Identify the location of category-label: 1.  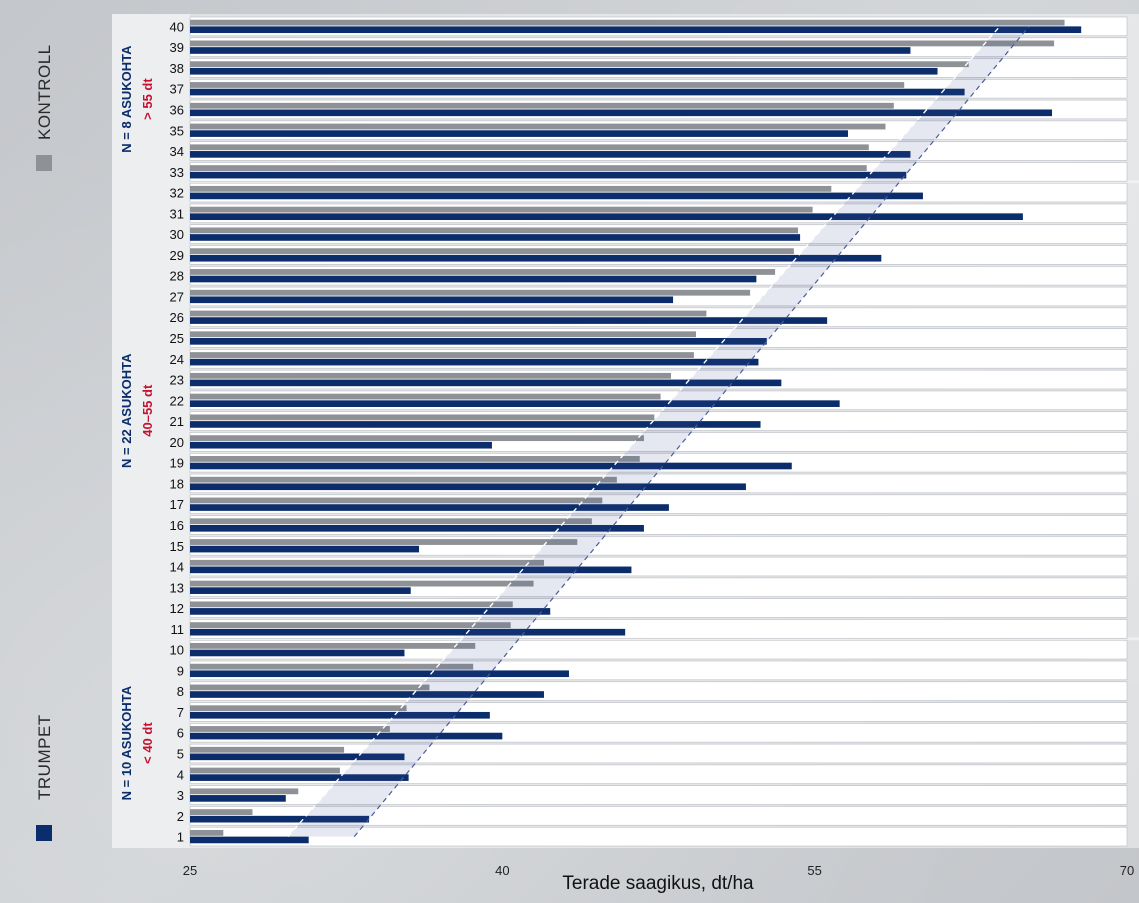
(180, 837).